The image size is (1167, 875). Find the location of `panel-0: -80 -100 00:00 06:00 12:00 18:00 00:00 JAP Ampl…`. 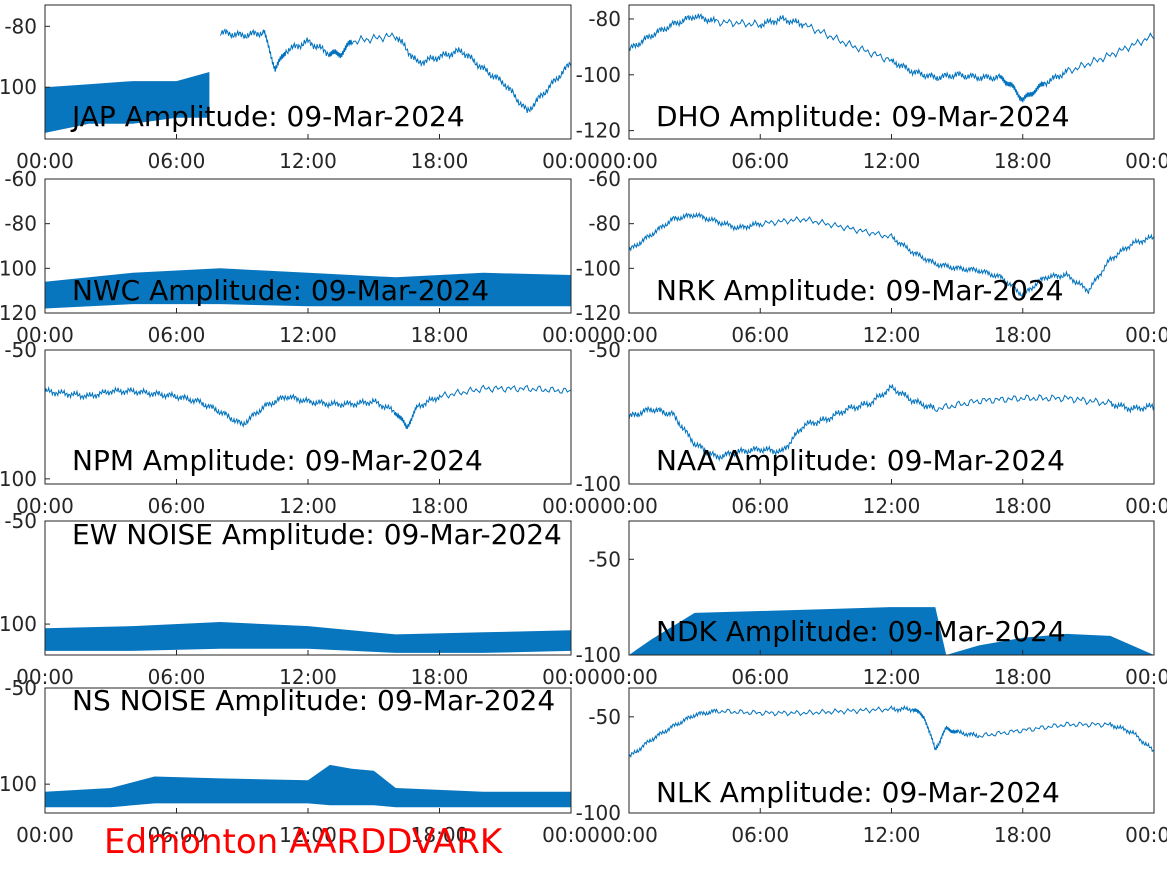

panel-0: -80 -100 00:00 06:00 12:00 18:00 00:00 JAP Ampl… is located at coordinates (300, 88).